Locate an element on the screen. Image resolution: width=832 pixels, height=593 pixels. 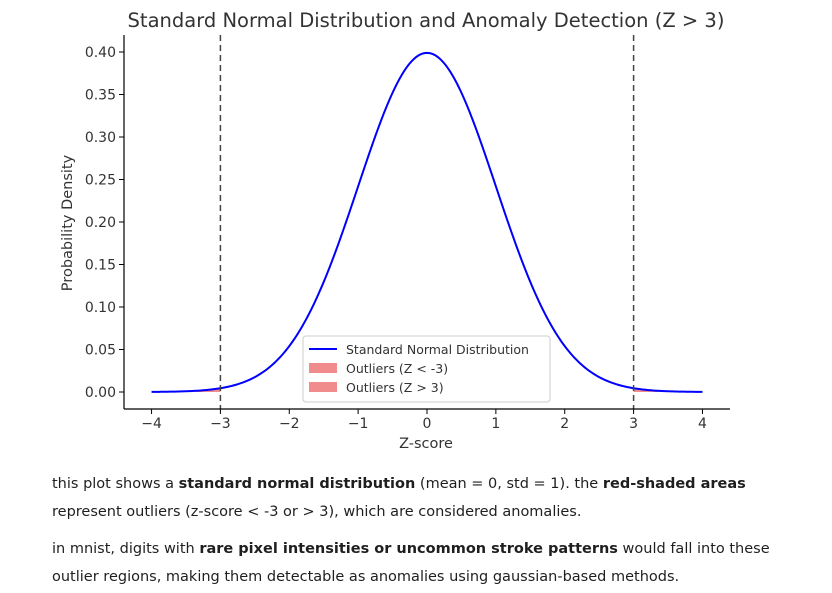
legend-label: Standard Normal Distribution is located at coordinates (437, 349).